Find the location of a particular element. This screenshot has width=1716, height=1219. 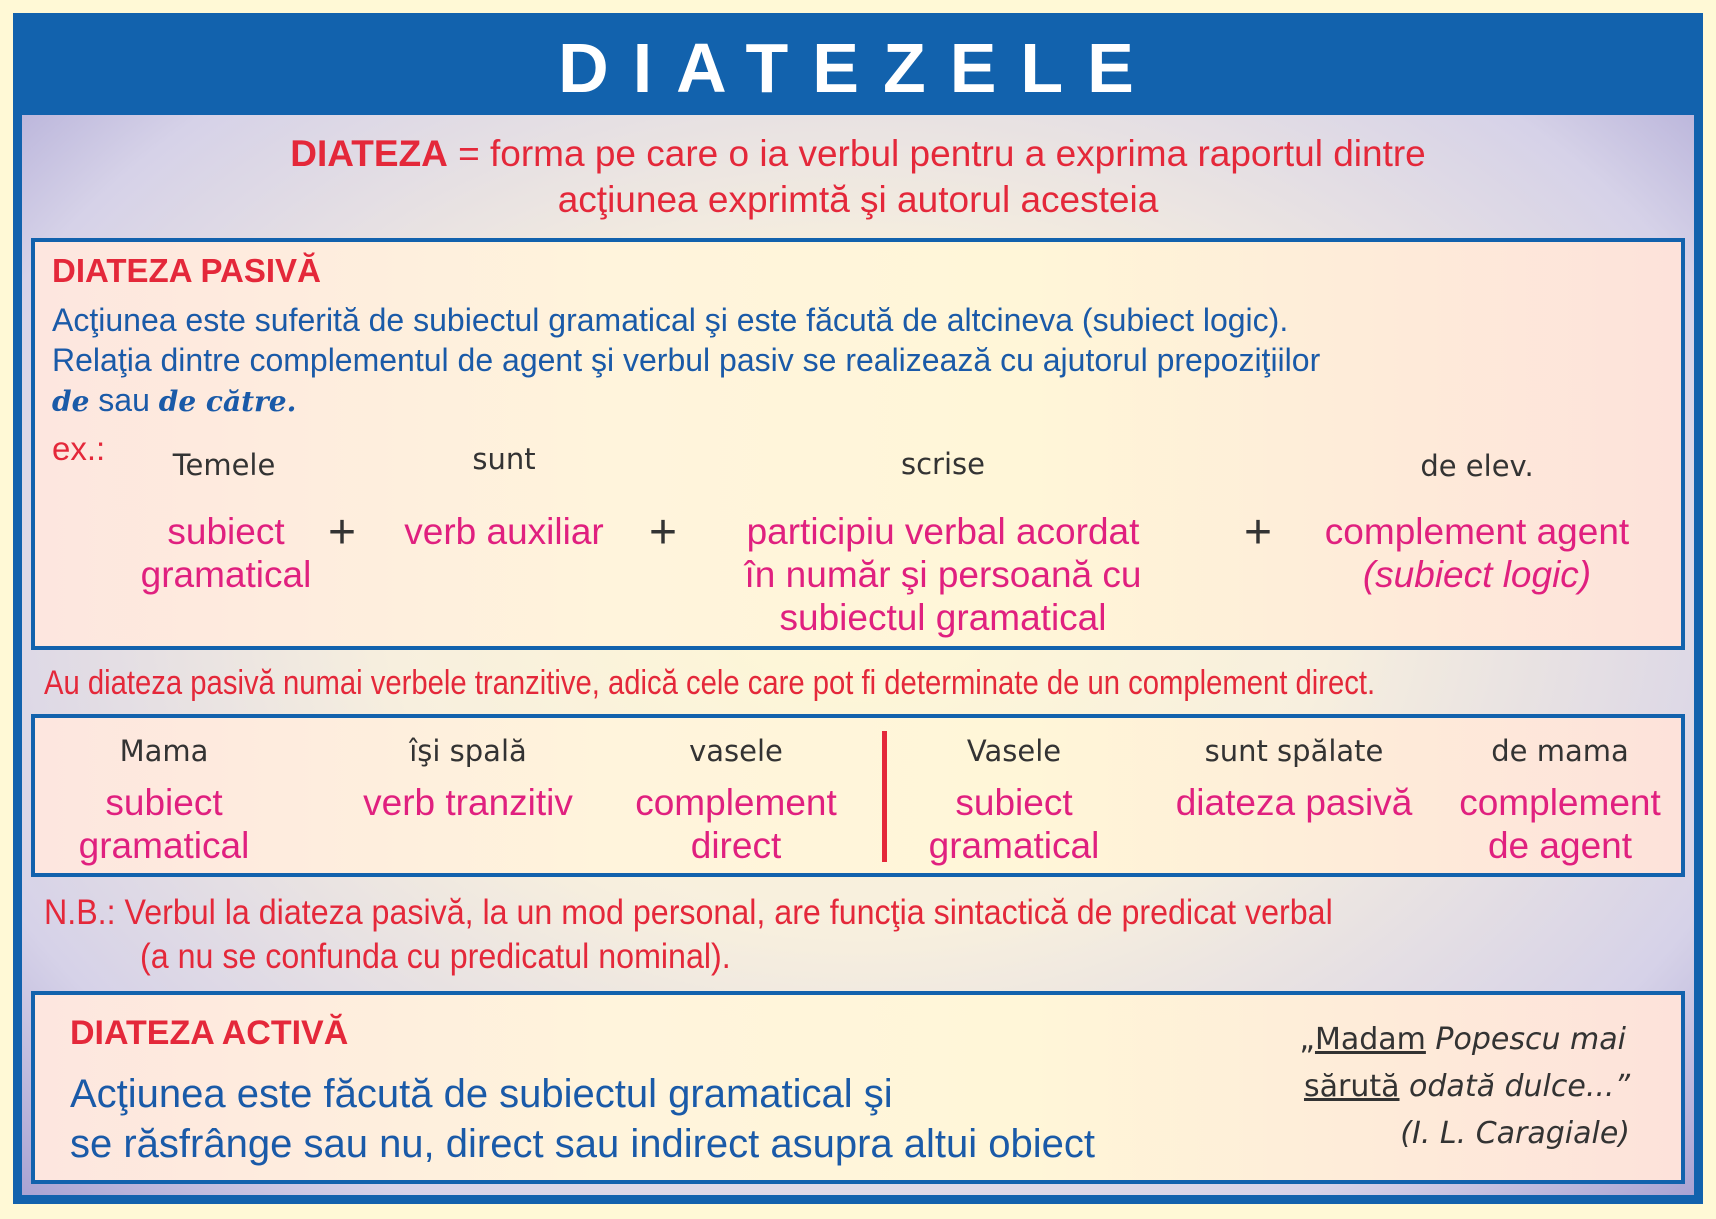

comparison-box is located at coordinates (858, 795).